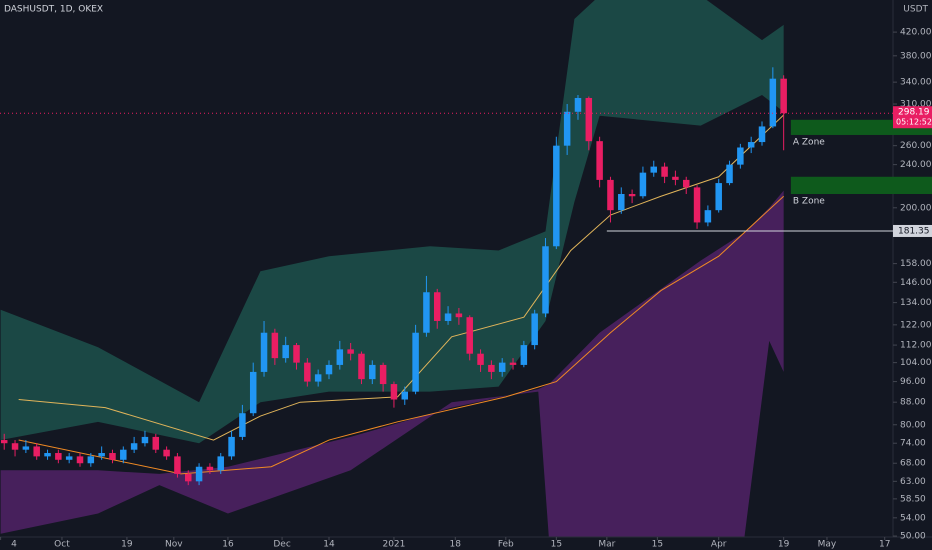 The width and height of the screenshot is (932, 550). I want to click on level-label: 181.35, so click(914, 231).